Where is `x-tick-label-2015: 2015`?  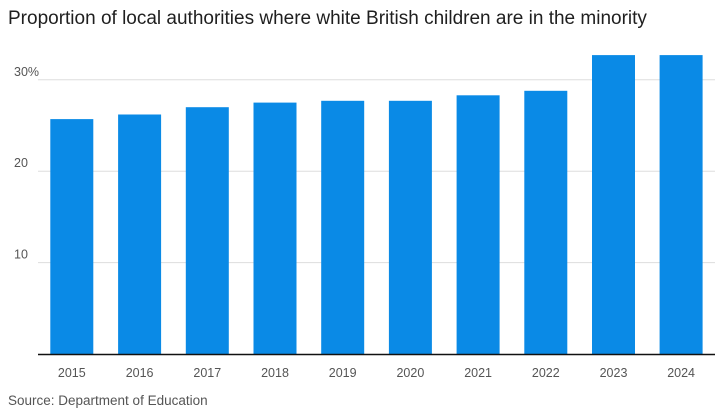 x-tick-label-2015: 2015 is located at coordinates (72, 373).